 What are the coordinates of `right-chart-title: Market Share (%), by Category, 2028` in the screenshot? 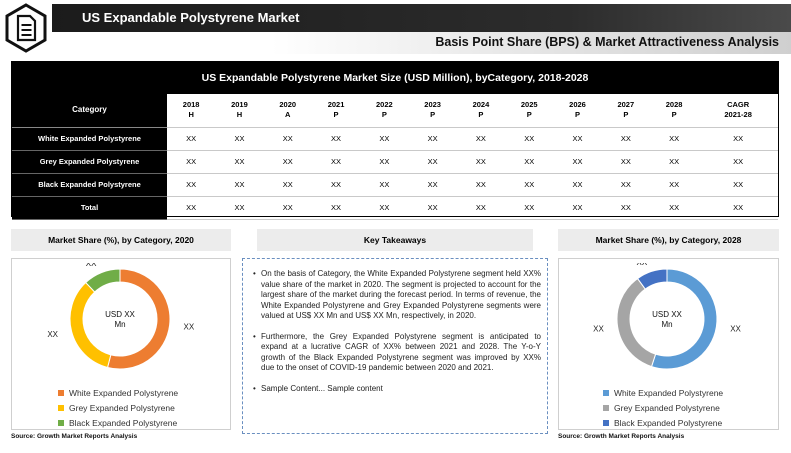 It's located at (668, 240).